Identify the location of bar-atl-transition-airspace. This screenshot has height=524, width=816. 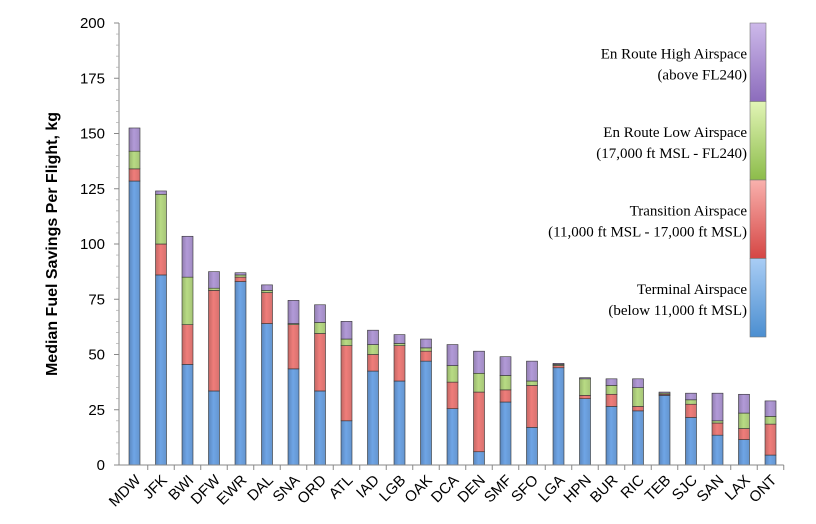
(346, 383).